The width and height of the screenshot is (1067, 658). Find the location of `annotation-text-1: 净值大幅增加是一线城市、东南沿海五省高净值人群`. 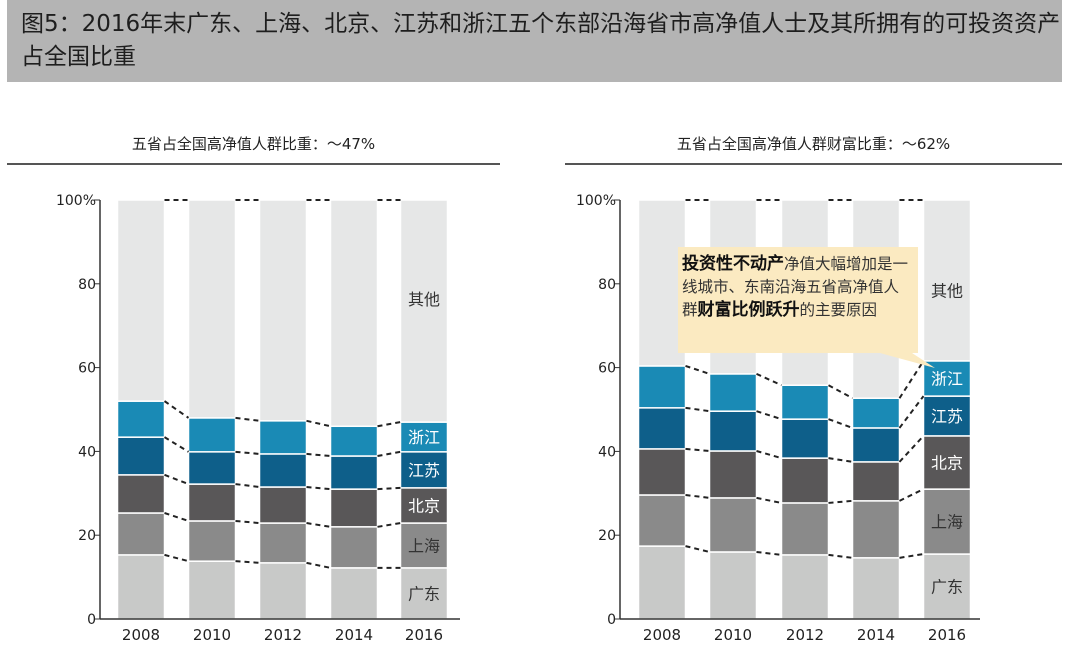

annotation-text-1: 净值大幅增加是一线城市、东南沿海五省高净值人群 is located at coordinates (795, 287).